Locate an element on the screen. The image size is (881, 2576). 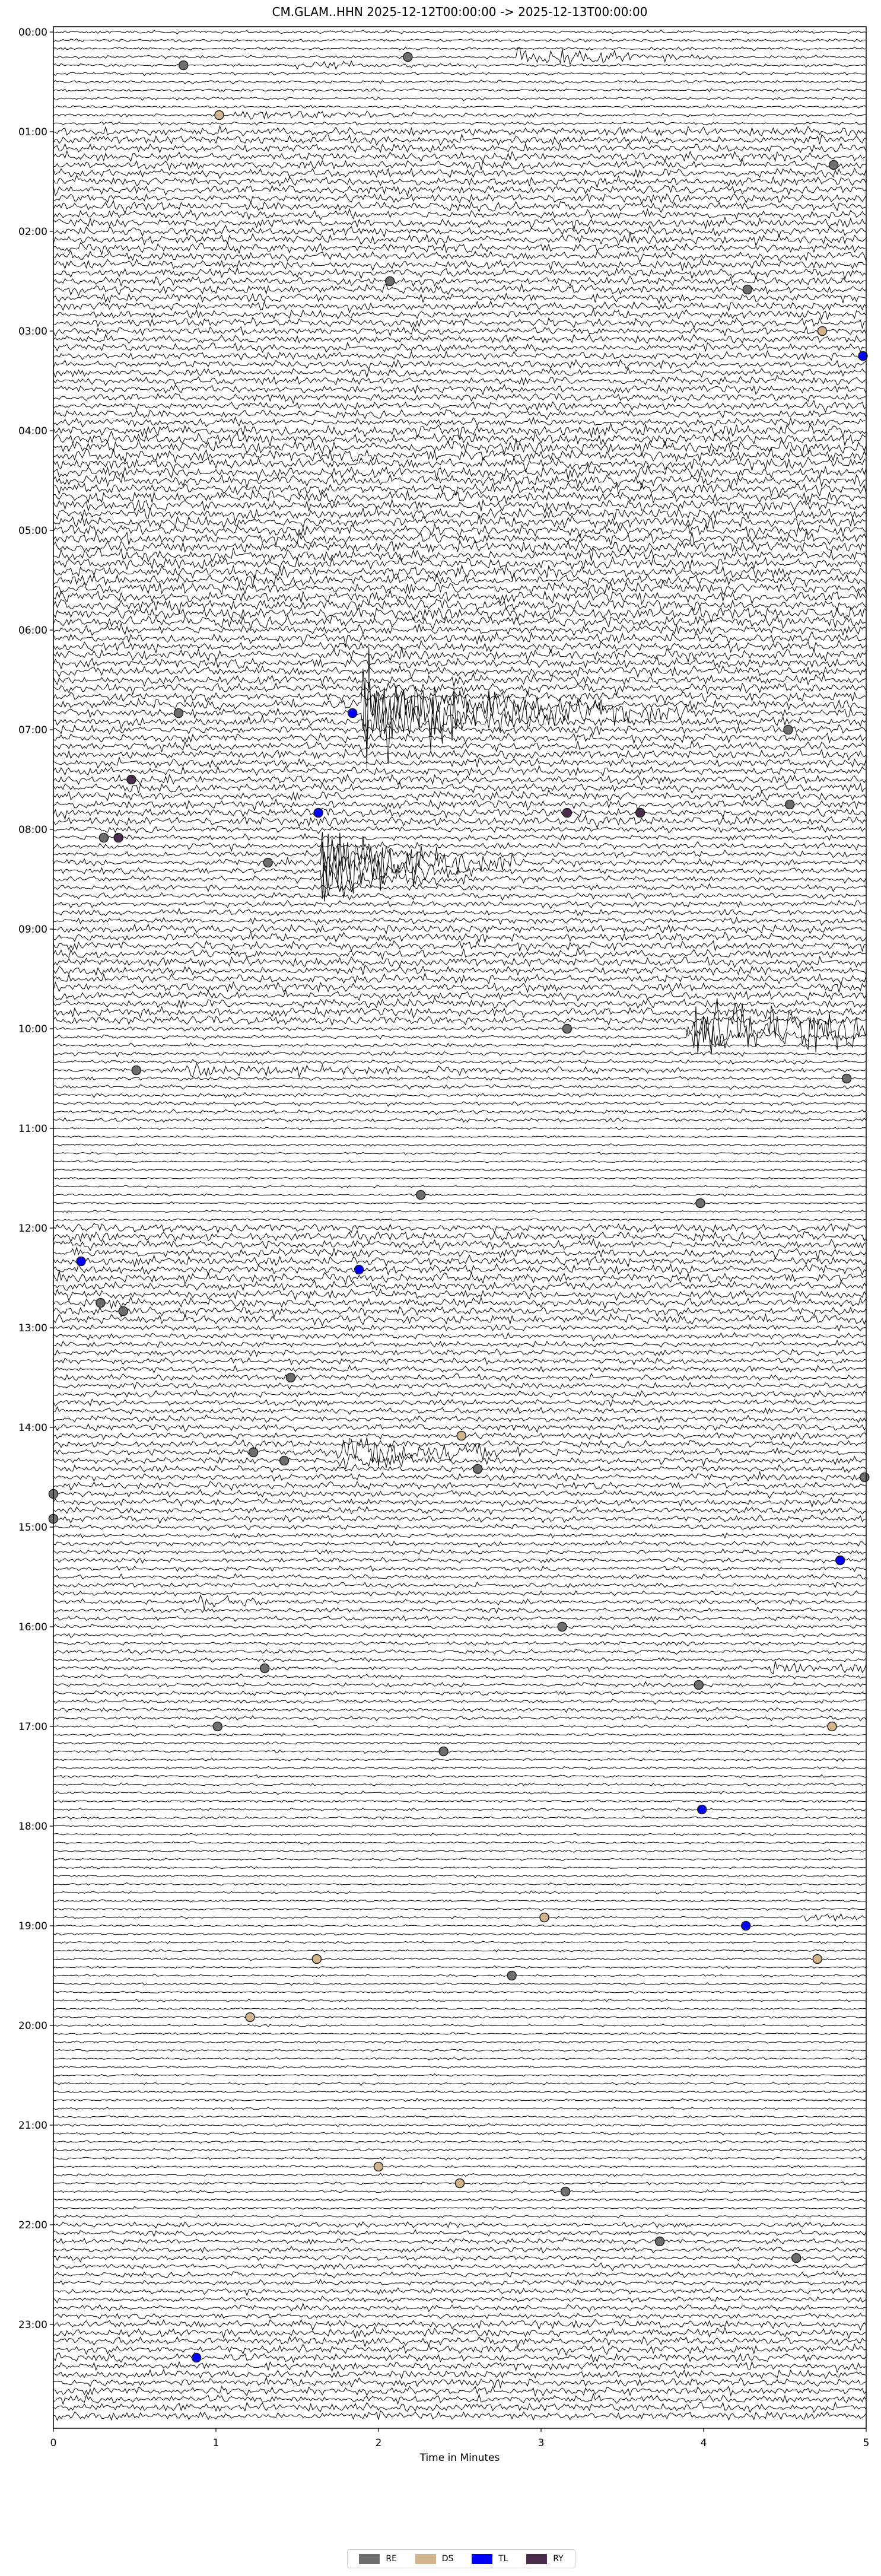
y-tick-label: 04:00 is located at coordinates (32, 431).